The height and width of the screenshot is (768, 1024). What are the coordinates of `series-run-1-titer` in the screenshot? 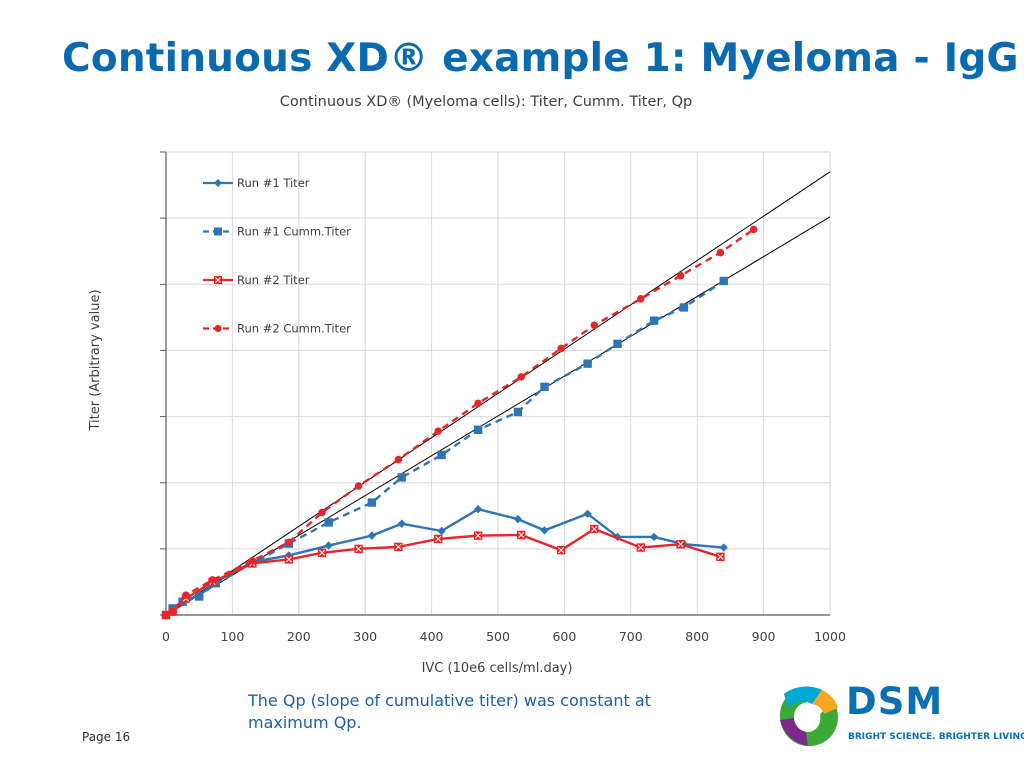 It's located at (444, 562).